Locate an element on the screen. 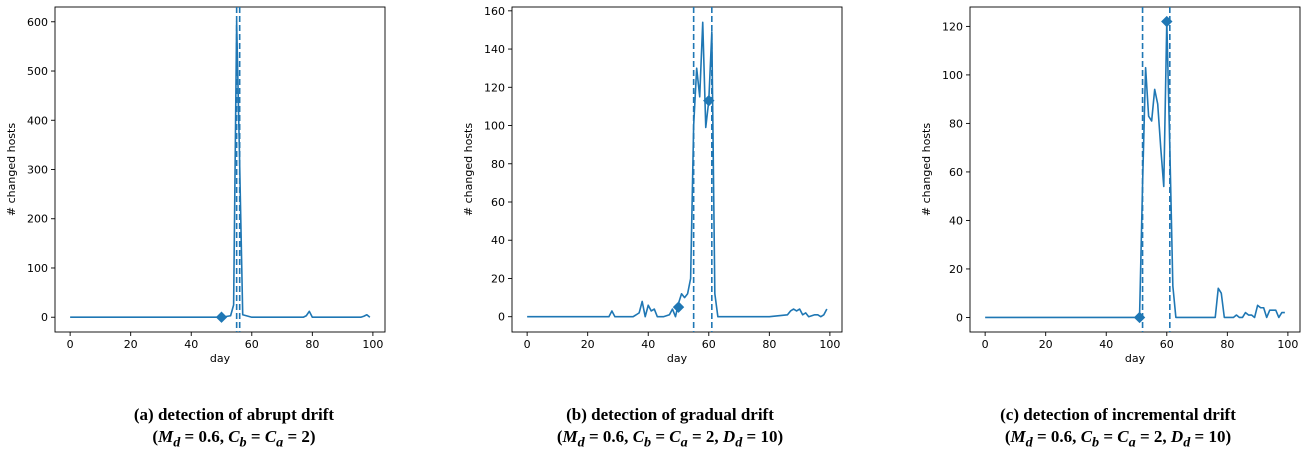  caption-params: (Md = 0.6, Cb = Ca = 2) is located at coordinates (234, 439).